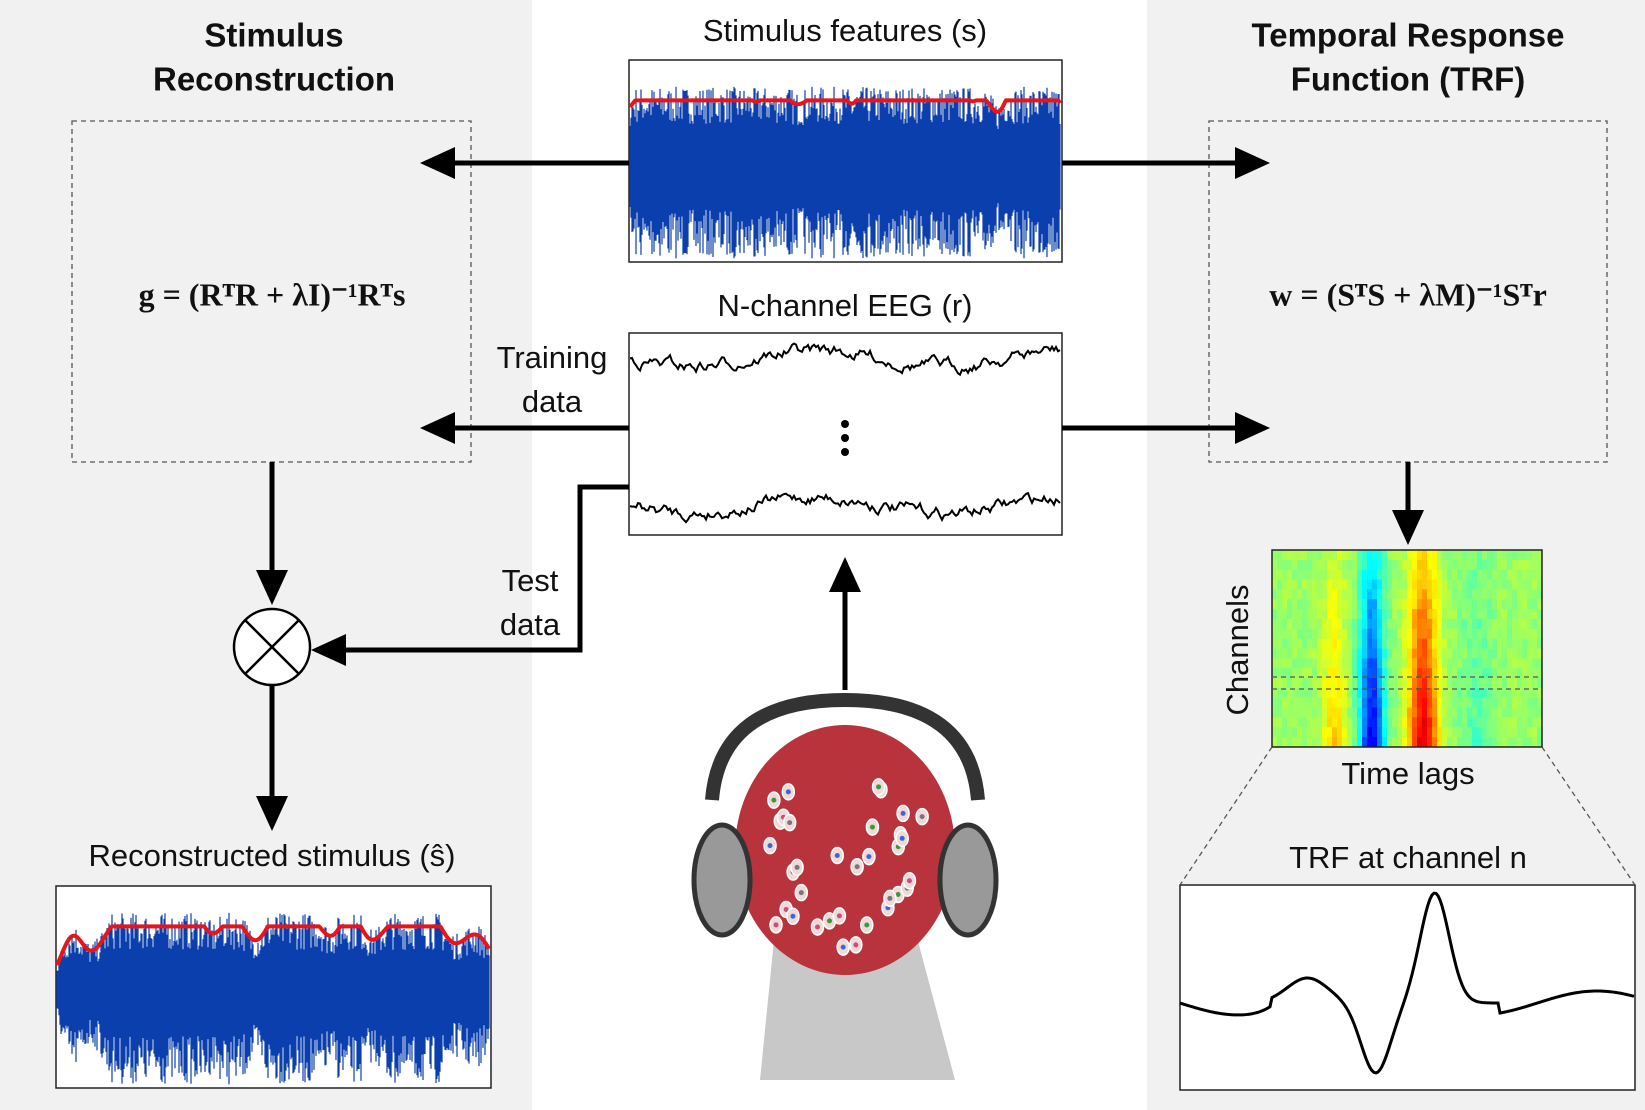 The width and height of the screenshot is (1645, 1110). What do you see at coordinates (274, 79) in the screenshot?
I see `left-title: Reconstruction` at bounding box center [274, 79].